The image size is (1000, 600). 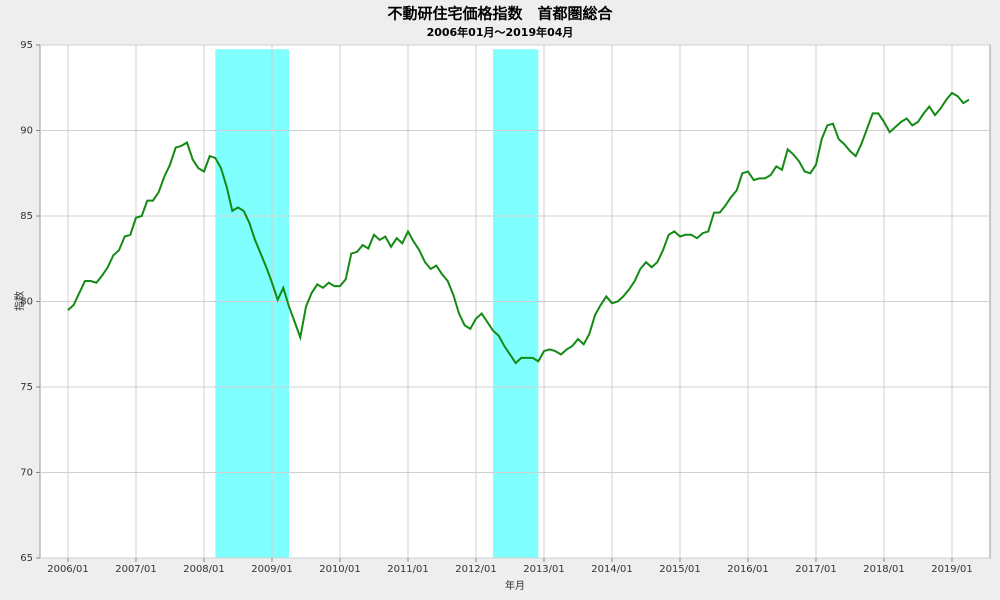 What do you see at coordinates (500, 32) in the screenshot?
I see `chart-subtitle: 2006年01月～2019年04月` at bounding box center [500, 32].